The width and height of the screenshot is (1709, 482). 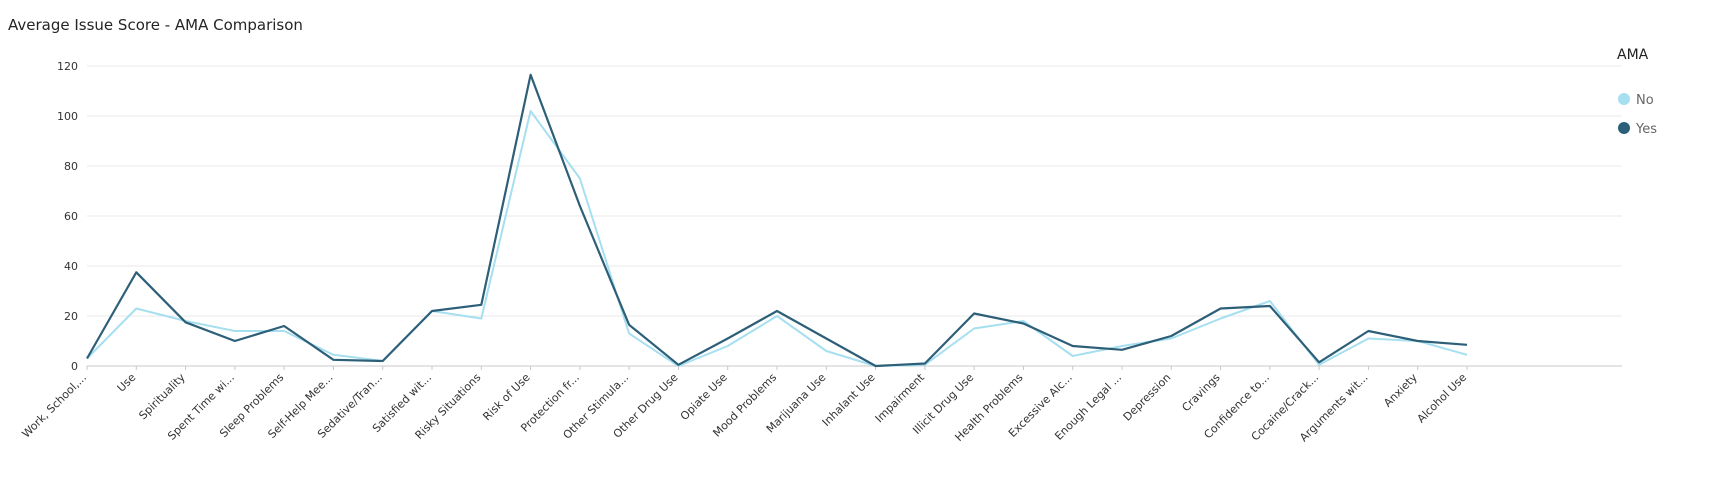 What do you see at coordinates (1645, 100) in the screenshot?
I see `legend-label-no: No` at bounding box center [1645, 100].